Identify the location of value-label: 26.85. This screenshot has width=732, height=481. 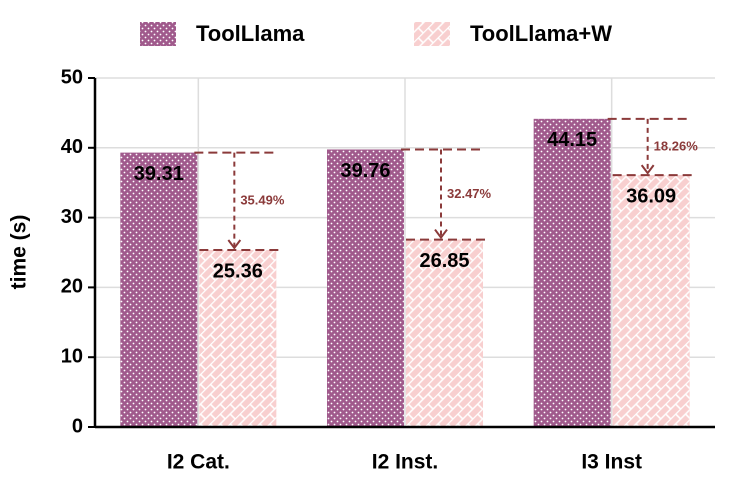
(444, 261).